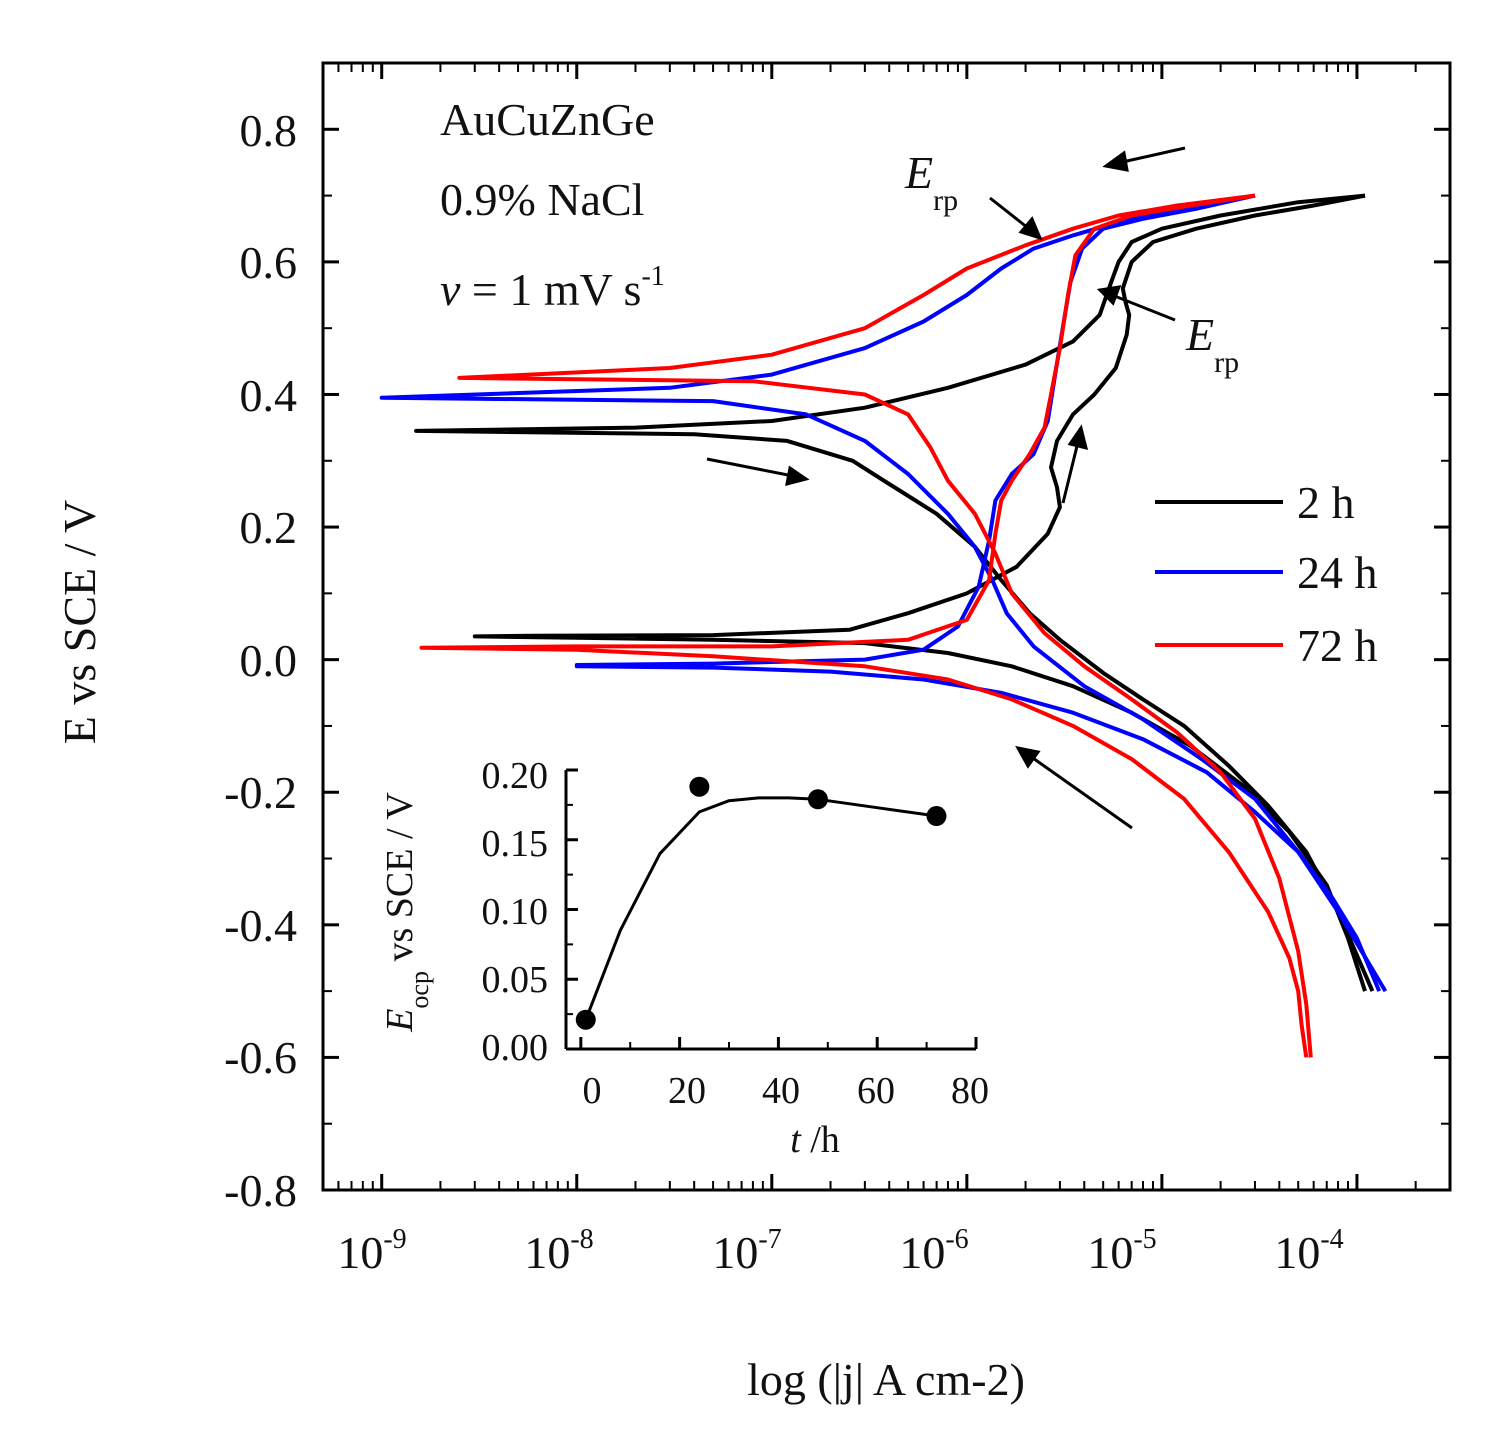 This screenshot has height=1451, width=1497. Describe the element at coordinates (1266, 574) in the screenshot. I see `legend: 2 h 24 h 72 h` at that location.